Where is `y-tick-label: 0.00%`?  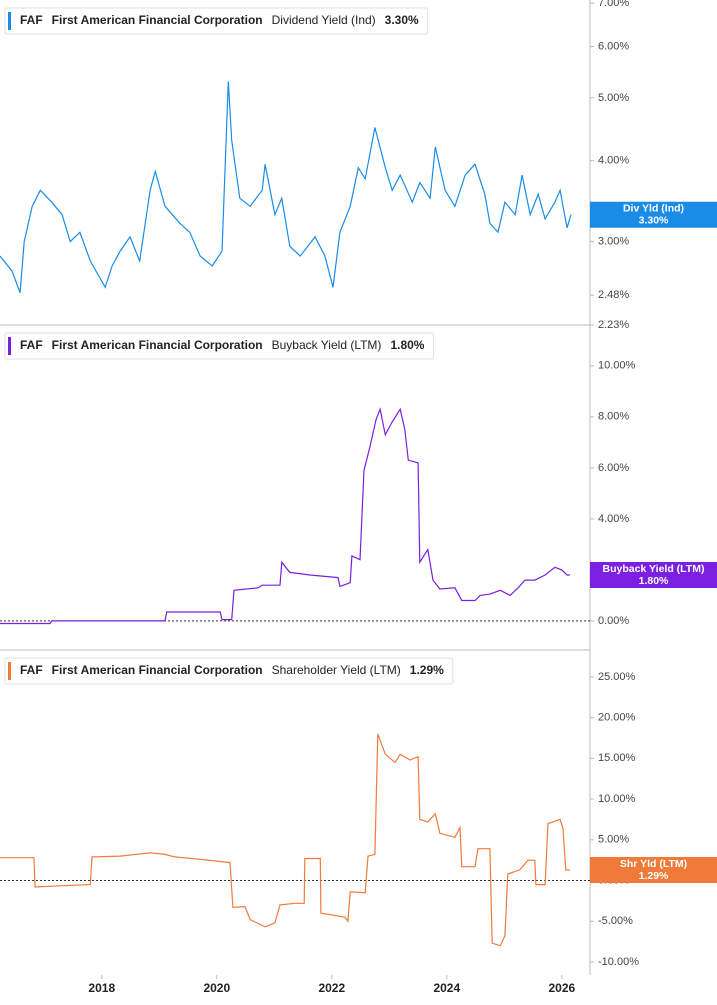
y-tick-label: 0.00% is located at coordinates (613, 621).